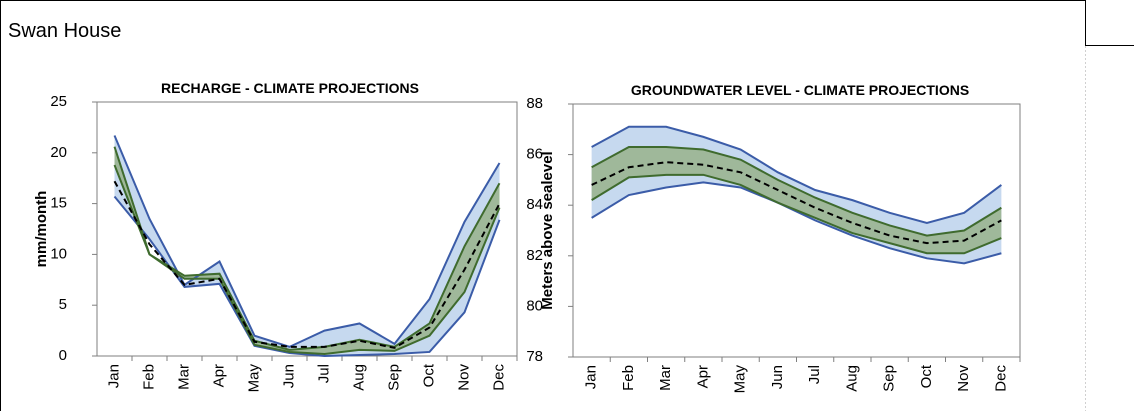 This screenshot has width=1134, height=411. I want to click on y-tick-label: 5, so click(63, 304).